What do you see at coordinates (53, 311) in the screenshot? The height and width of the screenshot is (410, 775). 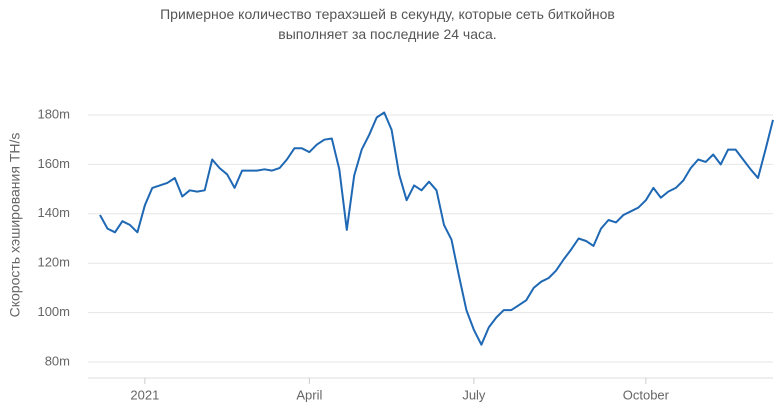 I see `y-tick-label: 100m` at bounding box center [53, 311].